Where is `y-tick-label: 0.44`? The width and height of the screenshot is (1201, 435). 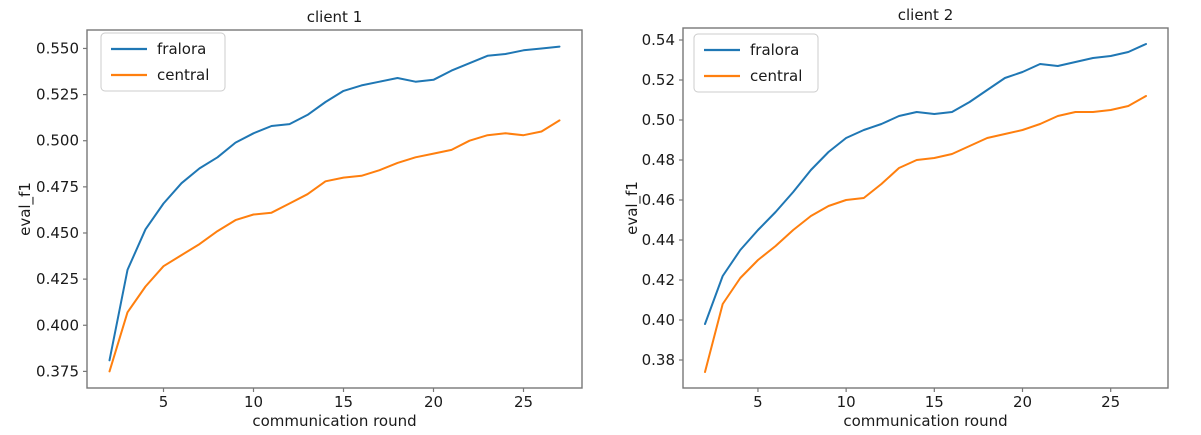 y-tick-label: 0.44 is located at coordinates (658, 240).